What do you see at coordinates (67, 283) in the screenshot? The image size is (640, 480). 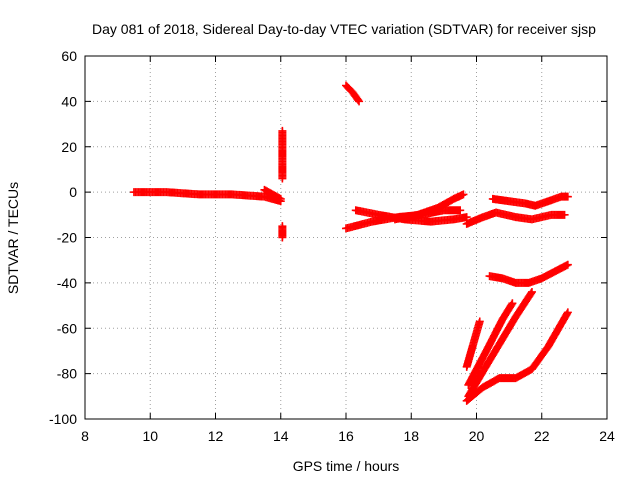 I see `y-tick-label: -40` at bounding box center [67, 283].